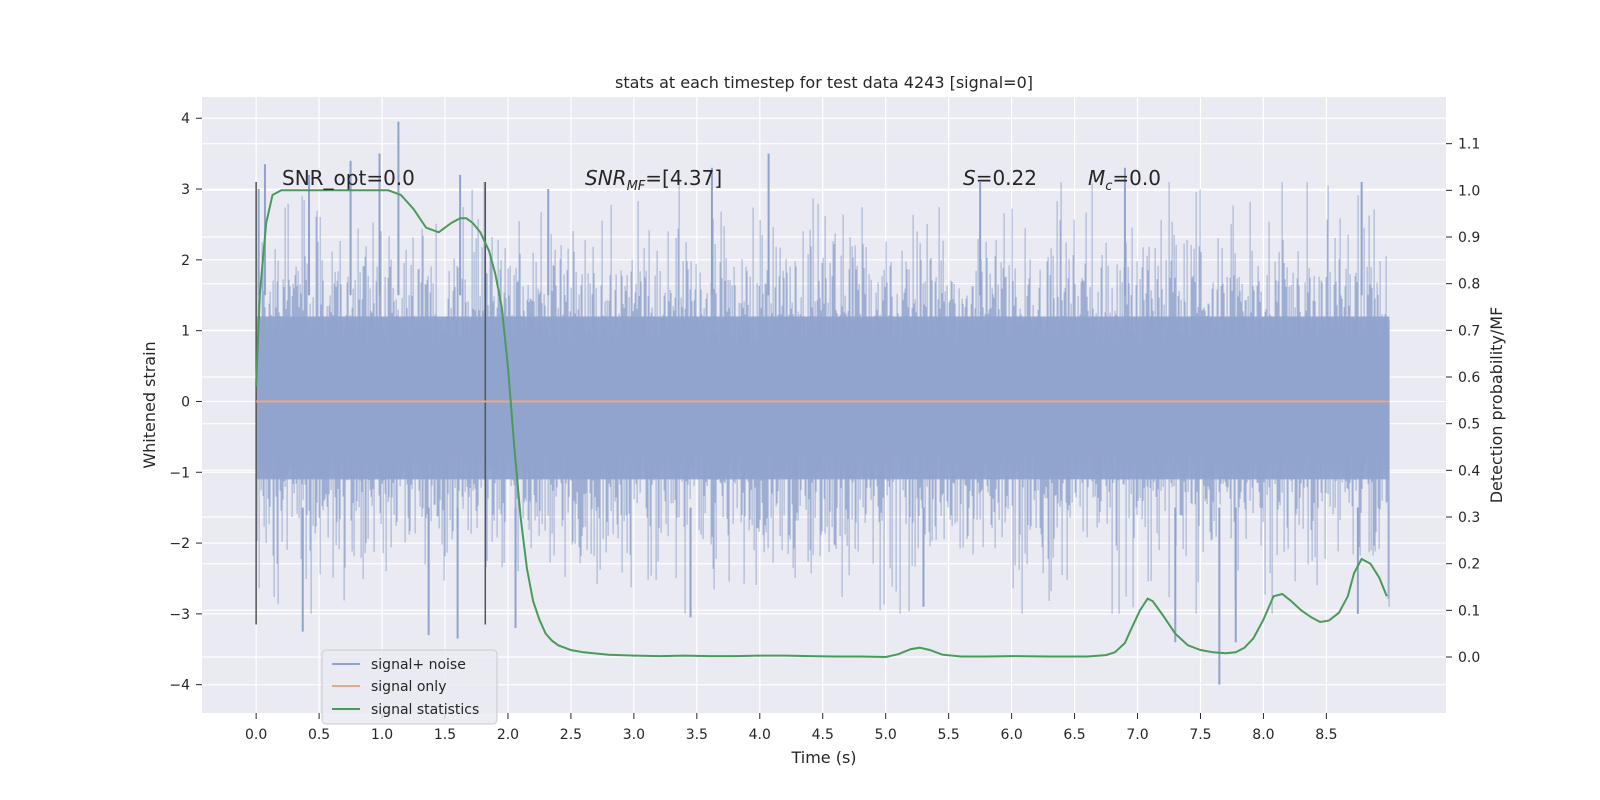 The image size is (1600, 800). I want to click on y2-tick-label: 0.1, so click(1469, 611).